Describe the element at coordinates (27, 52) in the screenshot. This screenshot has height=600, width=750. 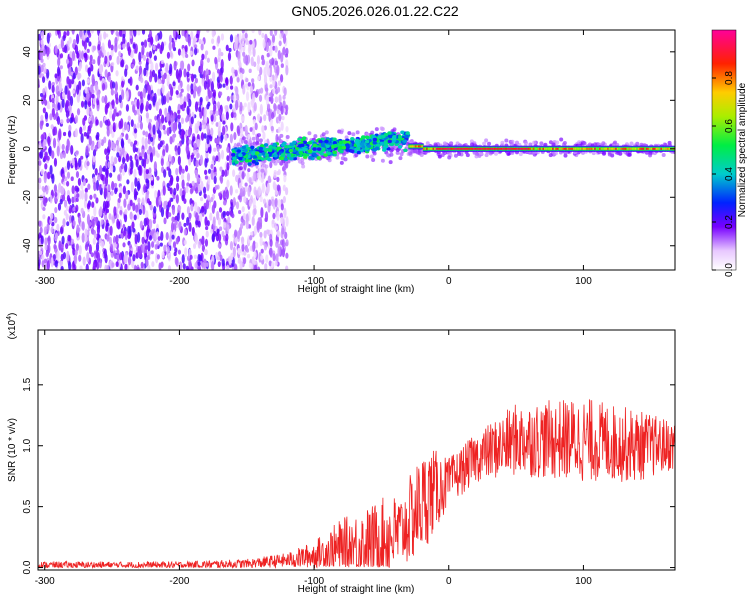
I see `y-tick-label: 40` at that location.